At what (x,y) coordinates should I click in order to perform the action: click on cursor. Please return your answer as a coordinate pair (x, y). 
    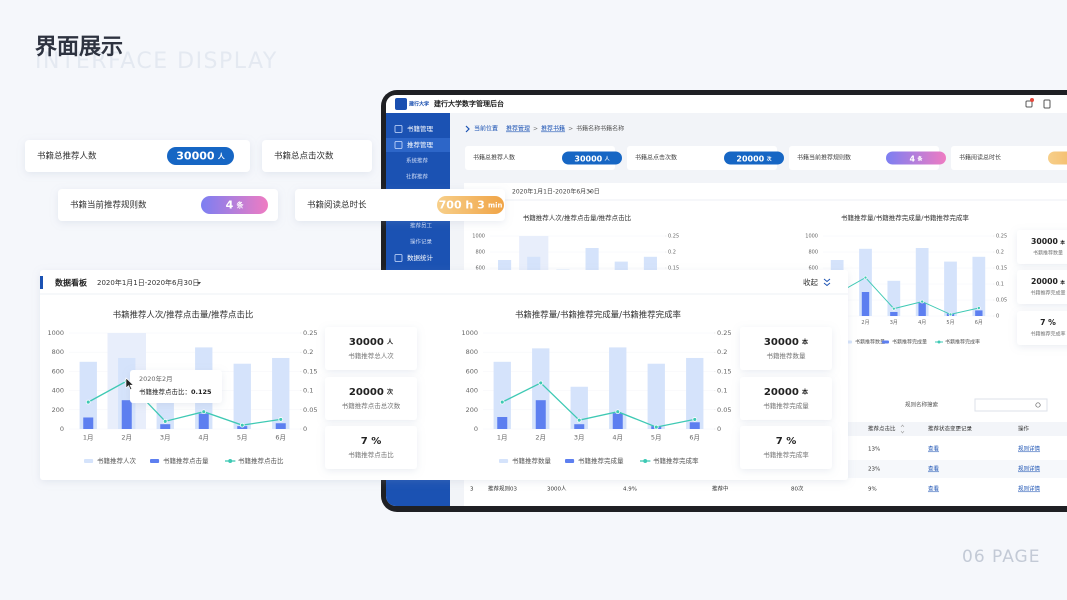
    Looking at the image, I should click on (130, 383).